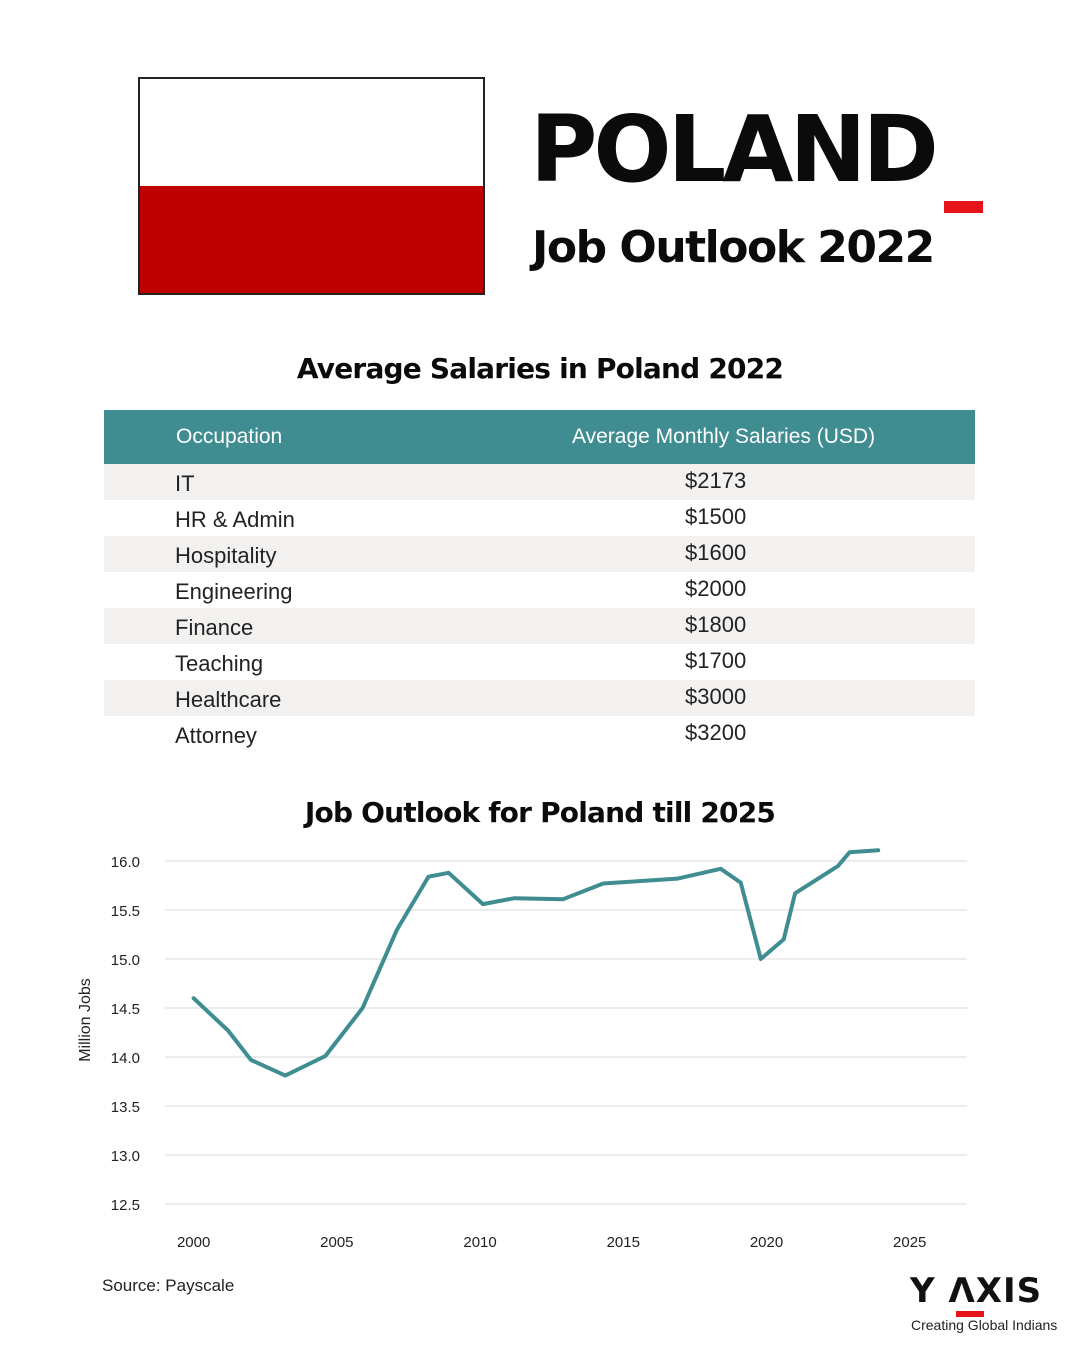 This screenshot has width=1080, height=1350. Describe the element at coordinates (539, 626) in the screenshot. I see `table-row: Finance $1800` at that location.